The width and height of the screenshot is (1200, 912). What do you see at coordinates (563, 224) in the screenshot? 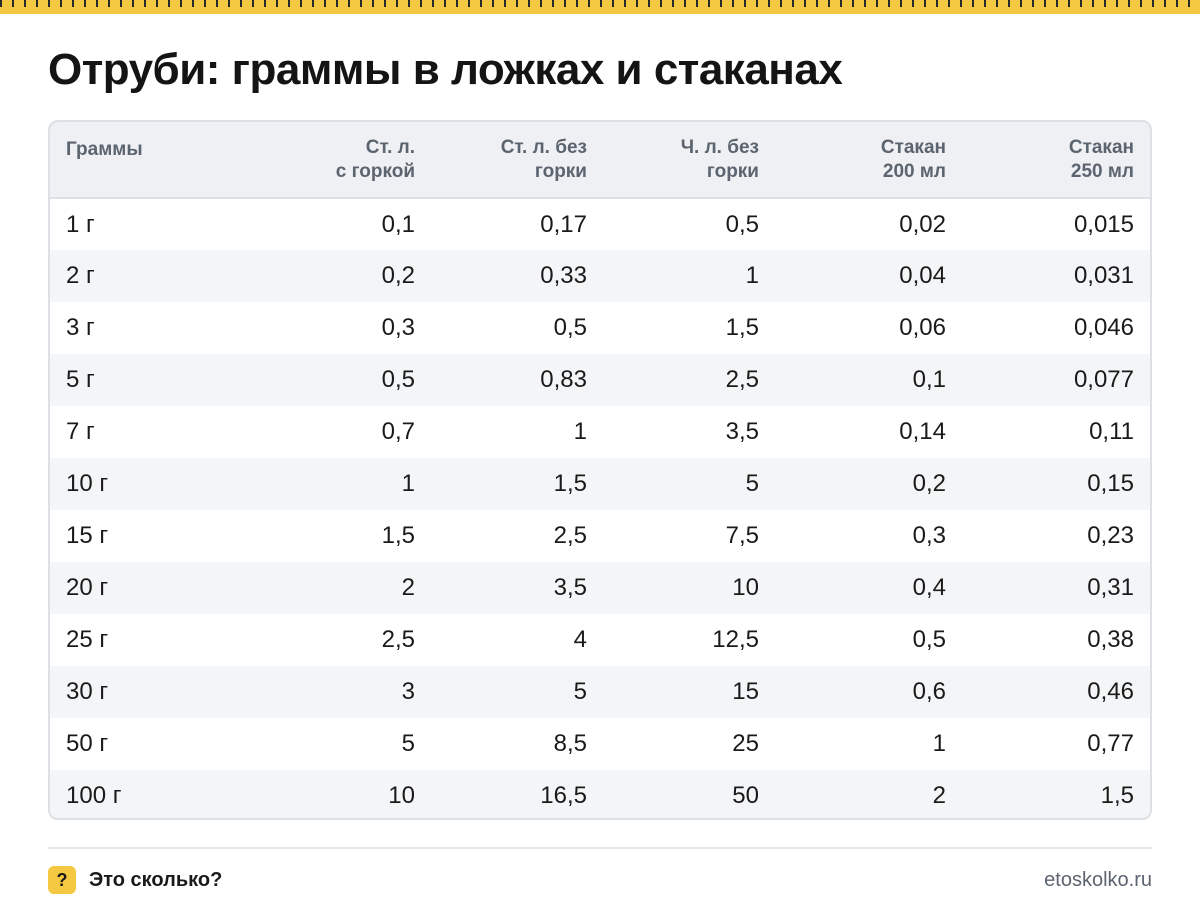
I see `value-cell: 0,17` at bounding box center [563, 224].